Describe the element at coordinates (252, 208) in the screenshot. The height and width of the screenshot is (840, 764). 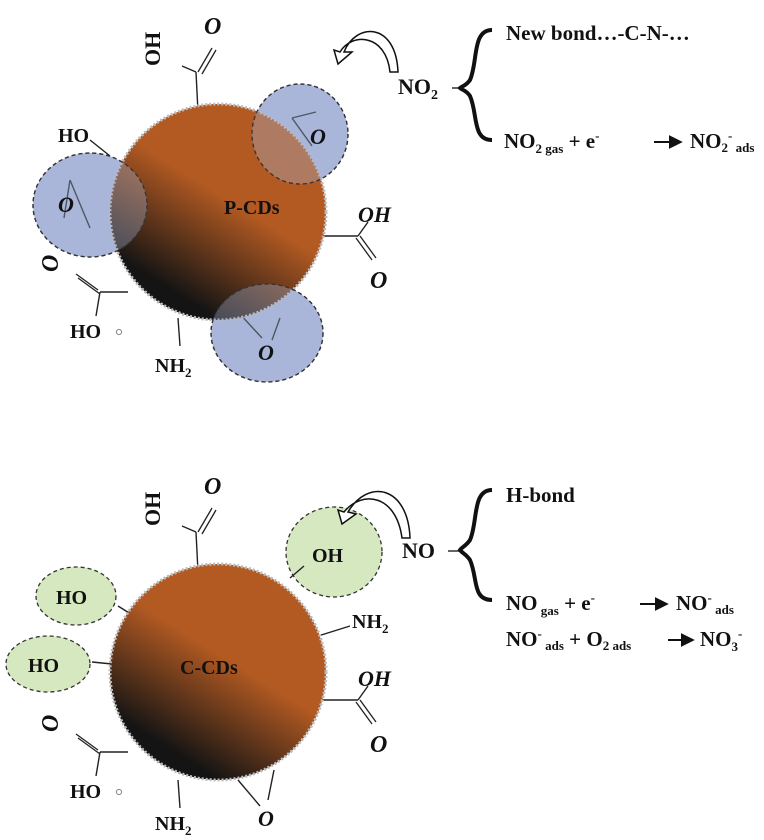
I see `particle-label: P-CDs` at that location.